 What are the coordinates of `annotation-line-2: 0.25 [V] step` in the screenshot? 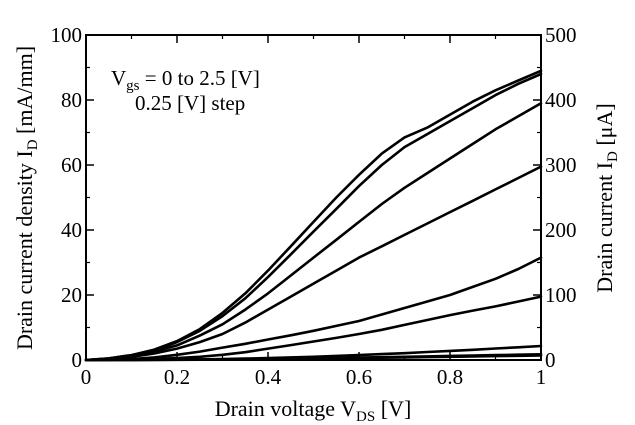 It's located at (190, 103).